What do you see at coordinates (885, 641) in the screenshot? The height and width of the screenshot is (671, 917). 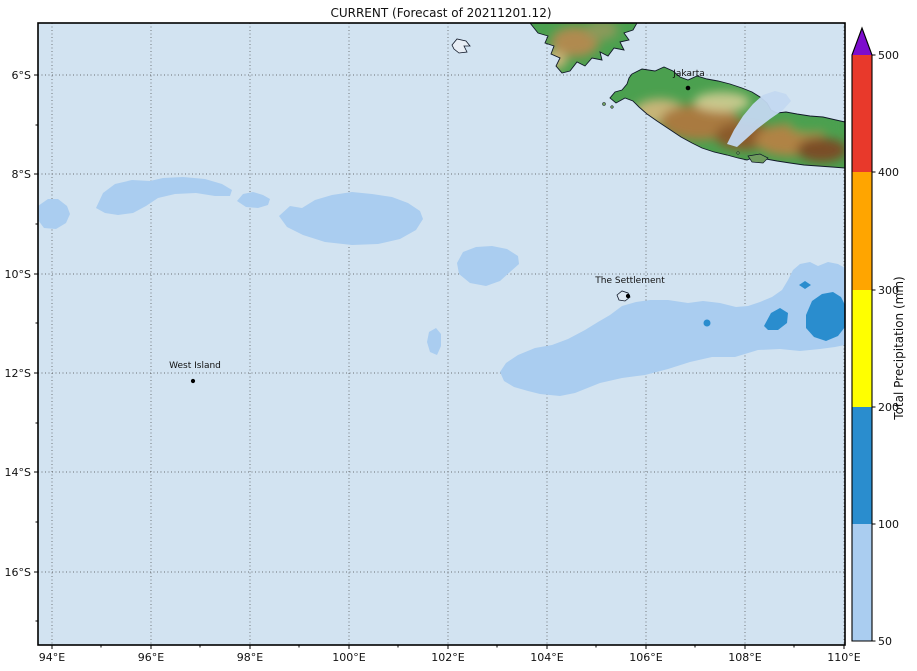 I see `colorbar-tick: 50` at bounding box center [885, 641].